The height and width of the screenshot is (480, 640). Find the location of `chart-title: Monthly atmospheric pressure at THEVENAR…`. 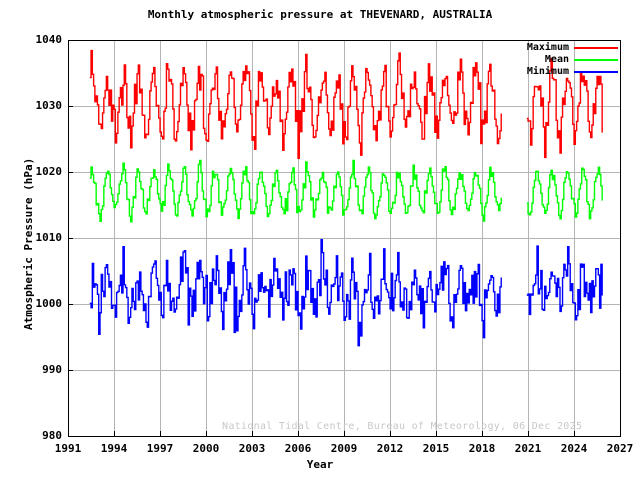

chart-title: Monthly atmospheric pressure at THEVENAR… is located at coordinates (320, 14).